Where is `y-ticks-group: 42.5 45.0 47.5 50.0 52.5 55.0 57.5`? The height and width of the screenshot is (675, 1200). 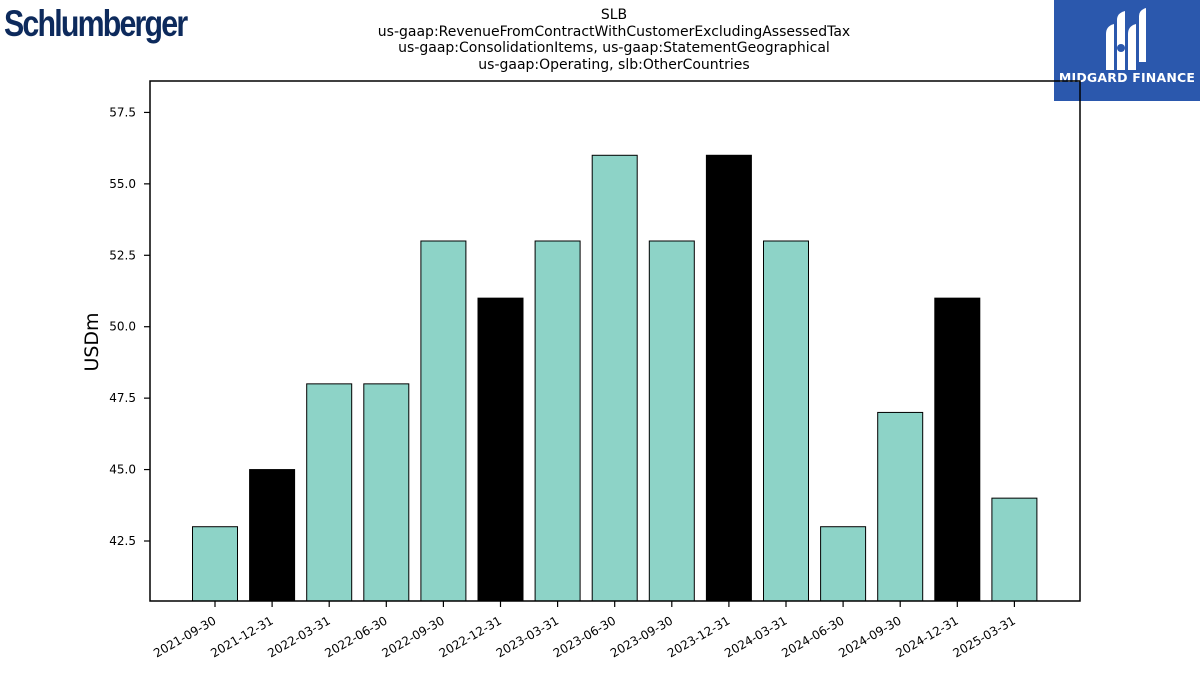 y-ticks-group: 42.5 45.0 47.5 50.0 52.5 55.0 57.5 is located at coordinates (129, 326).